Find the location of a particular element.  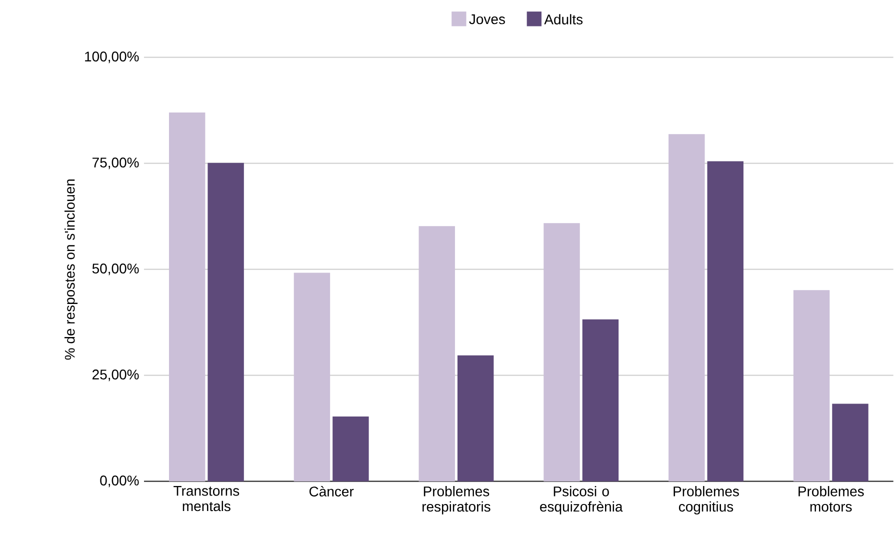

x-tick-label: Problemes cognitius is located at coordinates (706, 500).